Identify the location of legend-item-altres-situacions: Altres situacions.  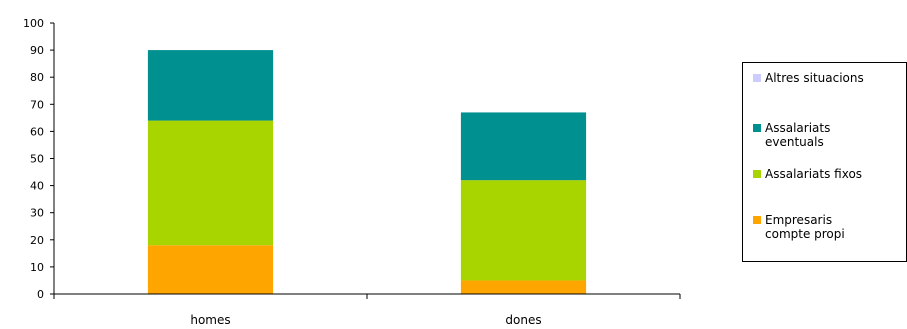
(808, 78).